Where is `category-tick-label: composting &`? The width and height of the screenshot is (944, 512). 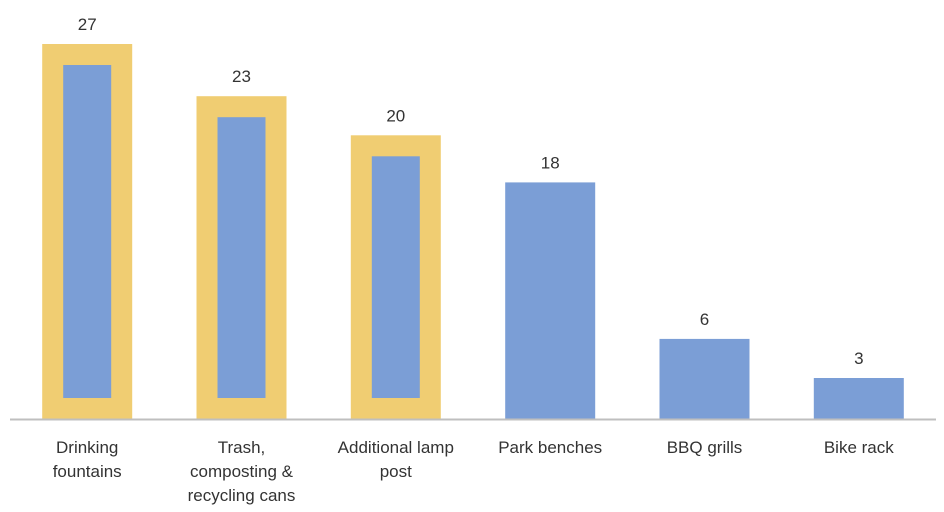
category-tick-label: composting & is located at coordinates (242, 471).